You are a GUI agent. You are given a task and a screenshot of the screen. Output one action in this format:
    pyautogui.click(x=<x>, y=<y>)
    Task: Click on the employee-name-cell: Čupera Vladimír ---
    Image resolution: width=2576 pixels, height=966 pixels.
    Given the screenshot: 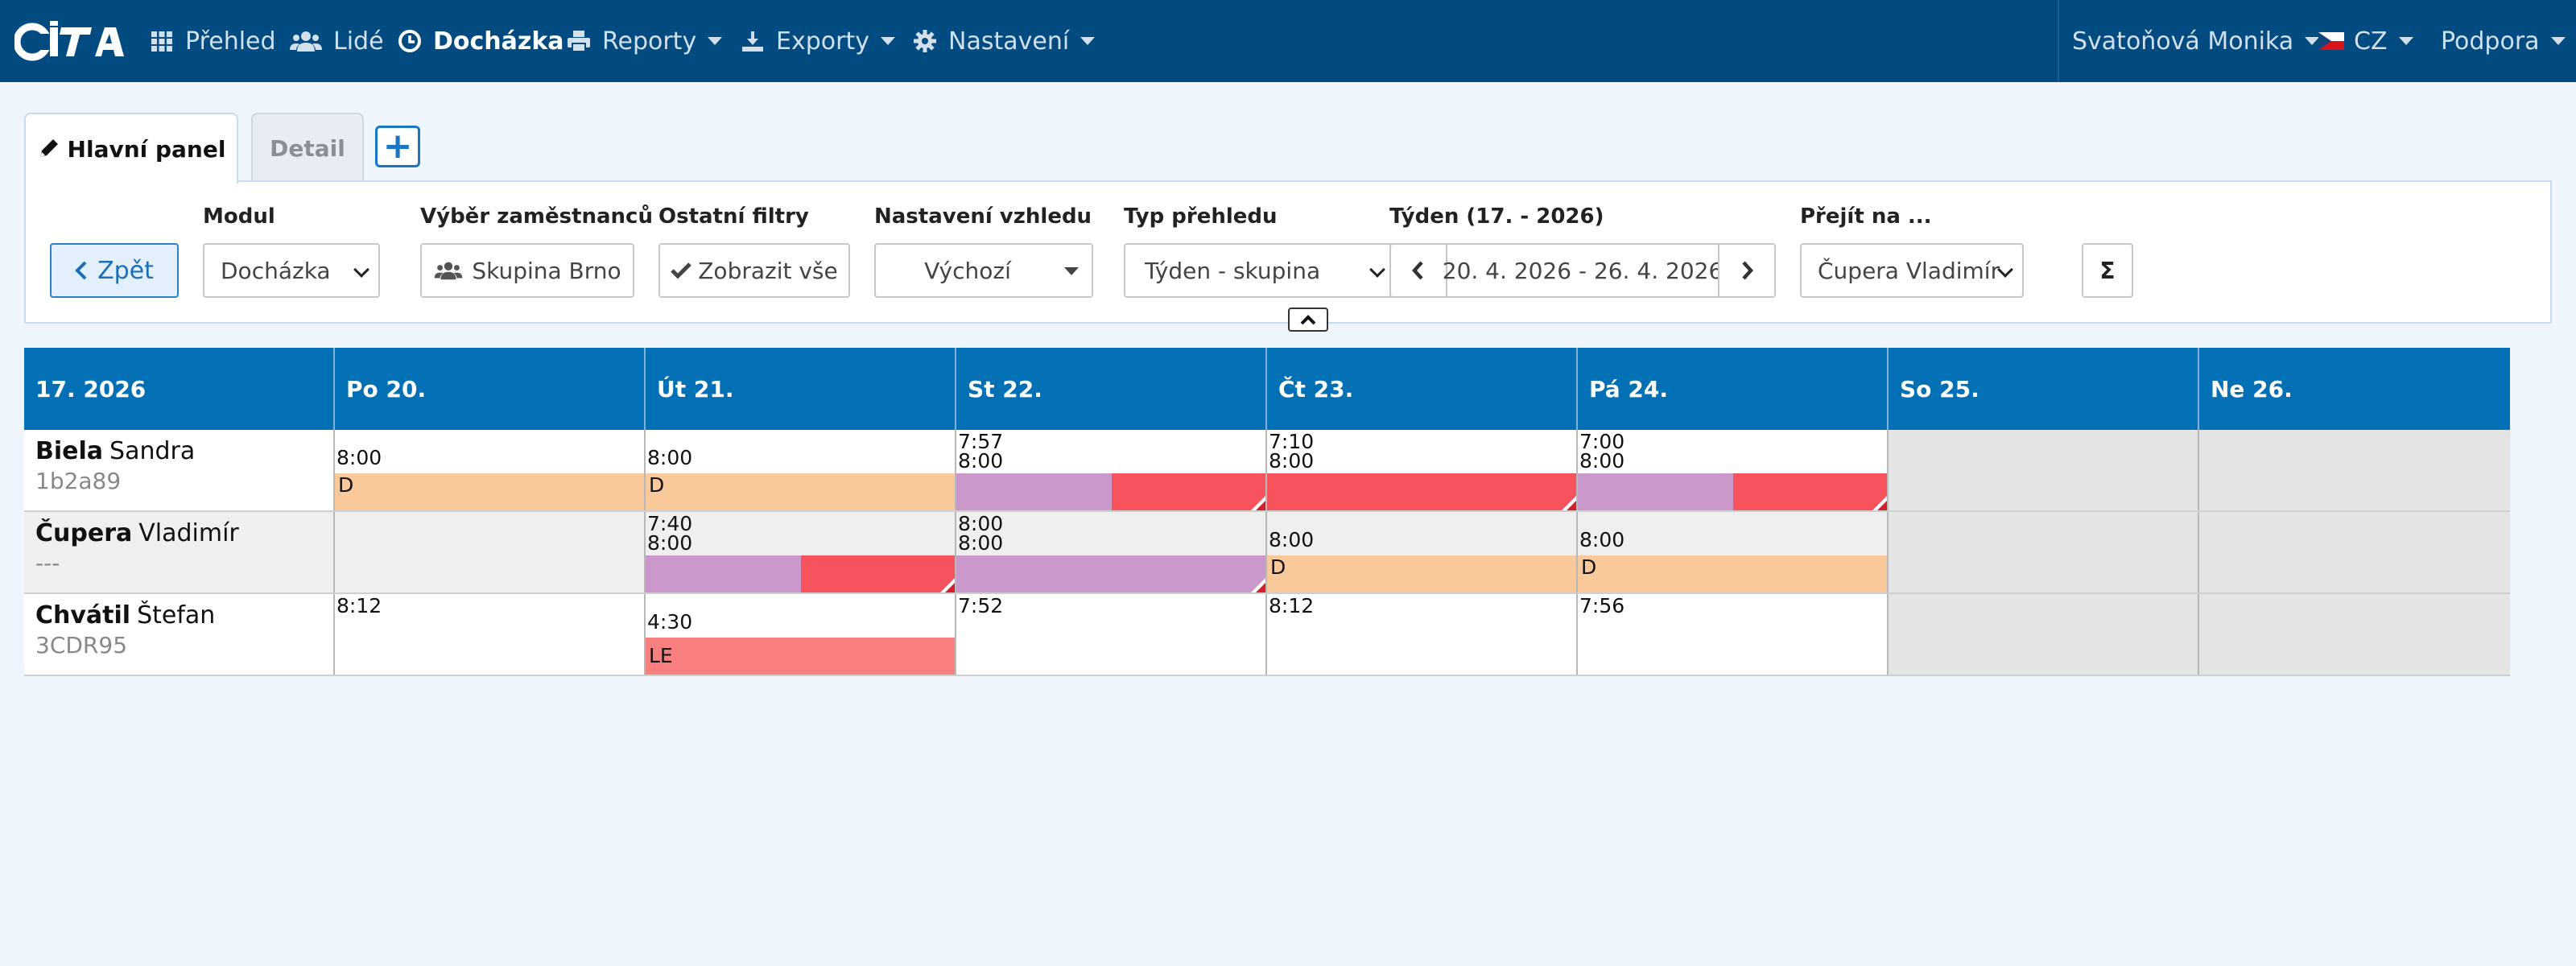 What is the action you would take?
    pyautogui.click(x=179, y=552)
    